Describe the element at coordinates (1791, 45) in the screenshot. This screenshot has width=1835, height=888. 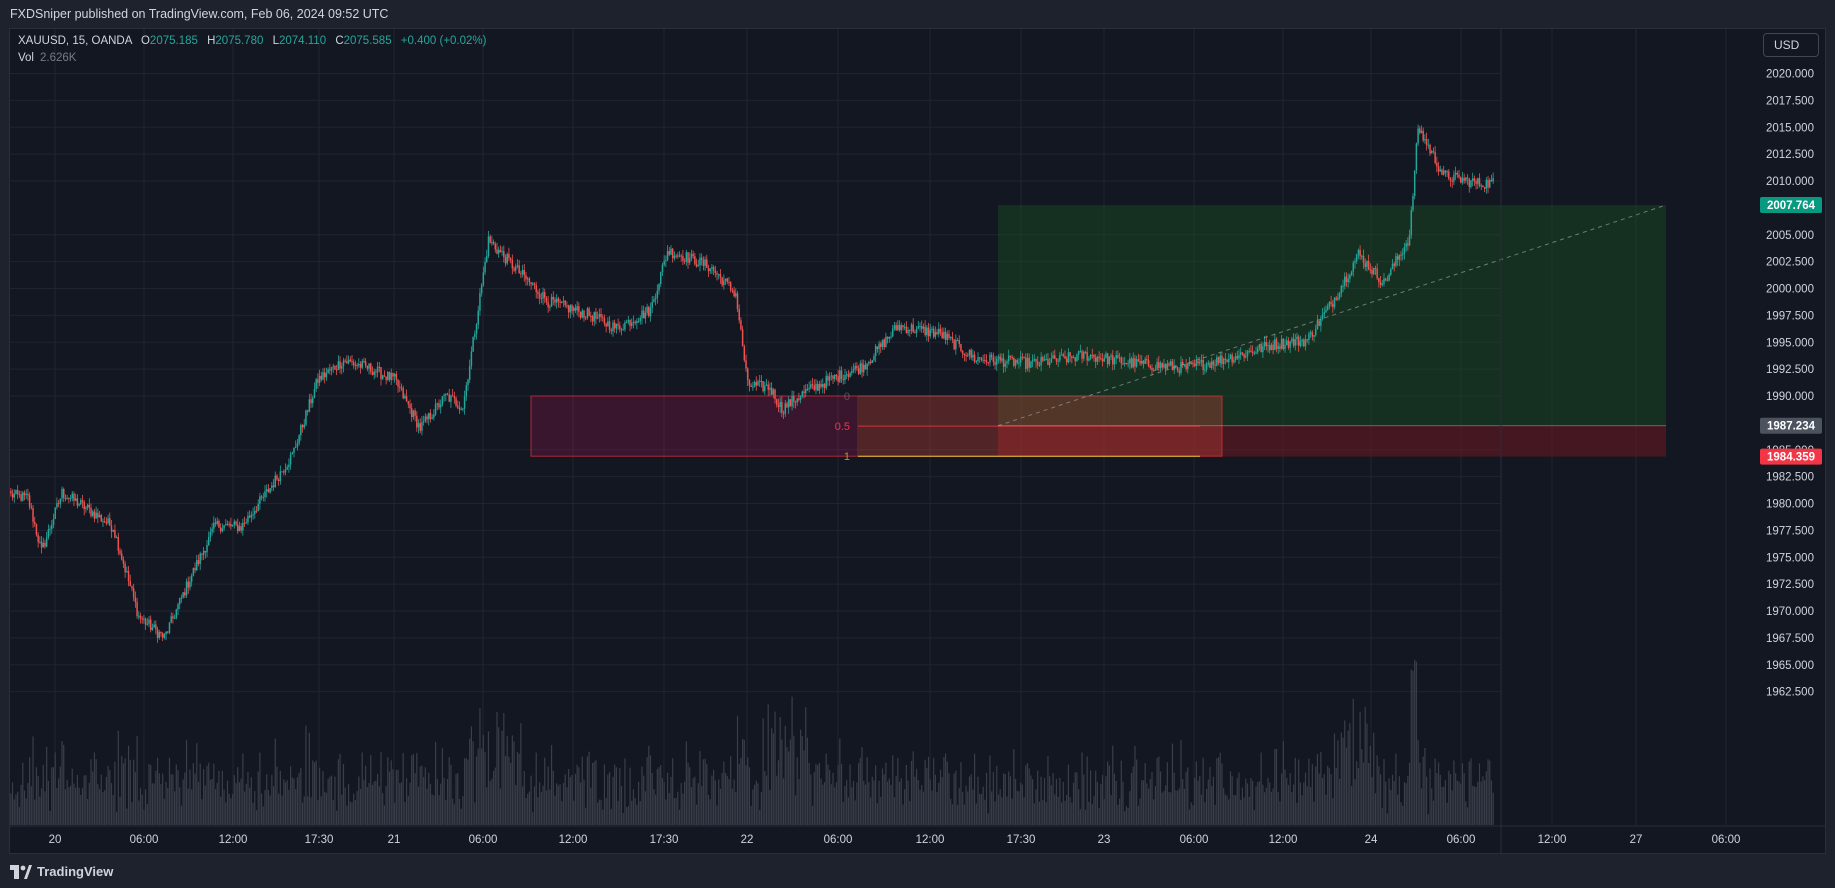
I see `currency-button: USD` at that location.